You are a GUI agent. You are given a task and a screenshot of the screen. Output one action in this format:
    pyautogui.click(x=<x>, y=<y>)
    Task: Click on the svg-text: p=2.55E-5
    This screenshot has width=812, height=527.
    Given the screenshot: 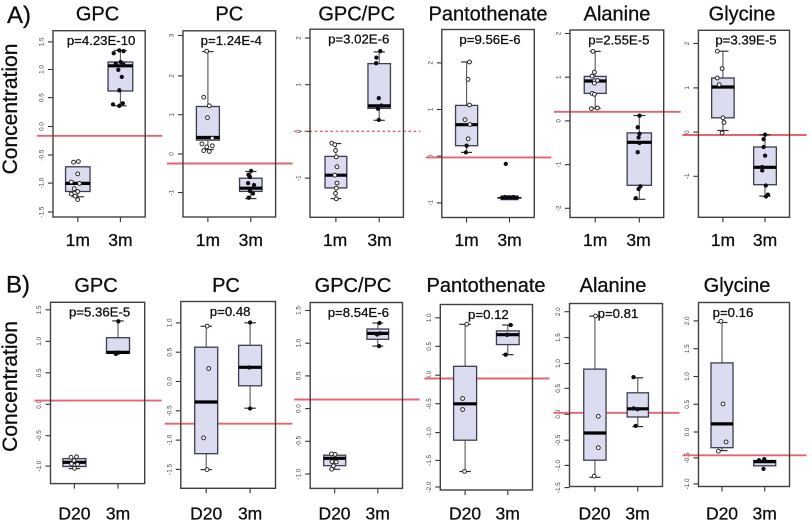 What is the action you would take?
    pyautogui.click(x=618, y=39)
    